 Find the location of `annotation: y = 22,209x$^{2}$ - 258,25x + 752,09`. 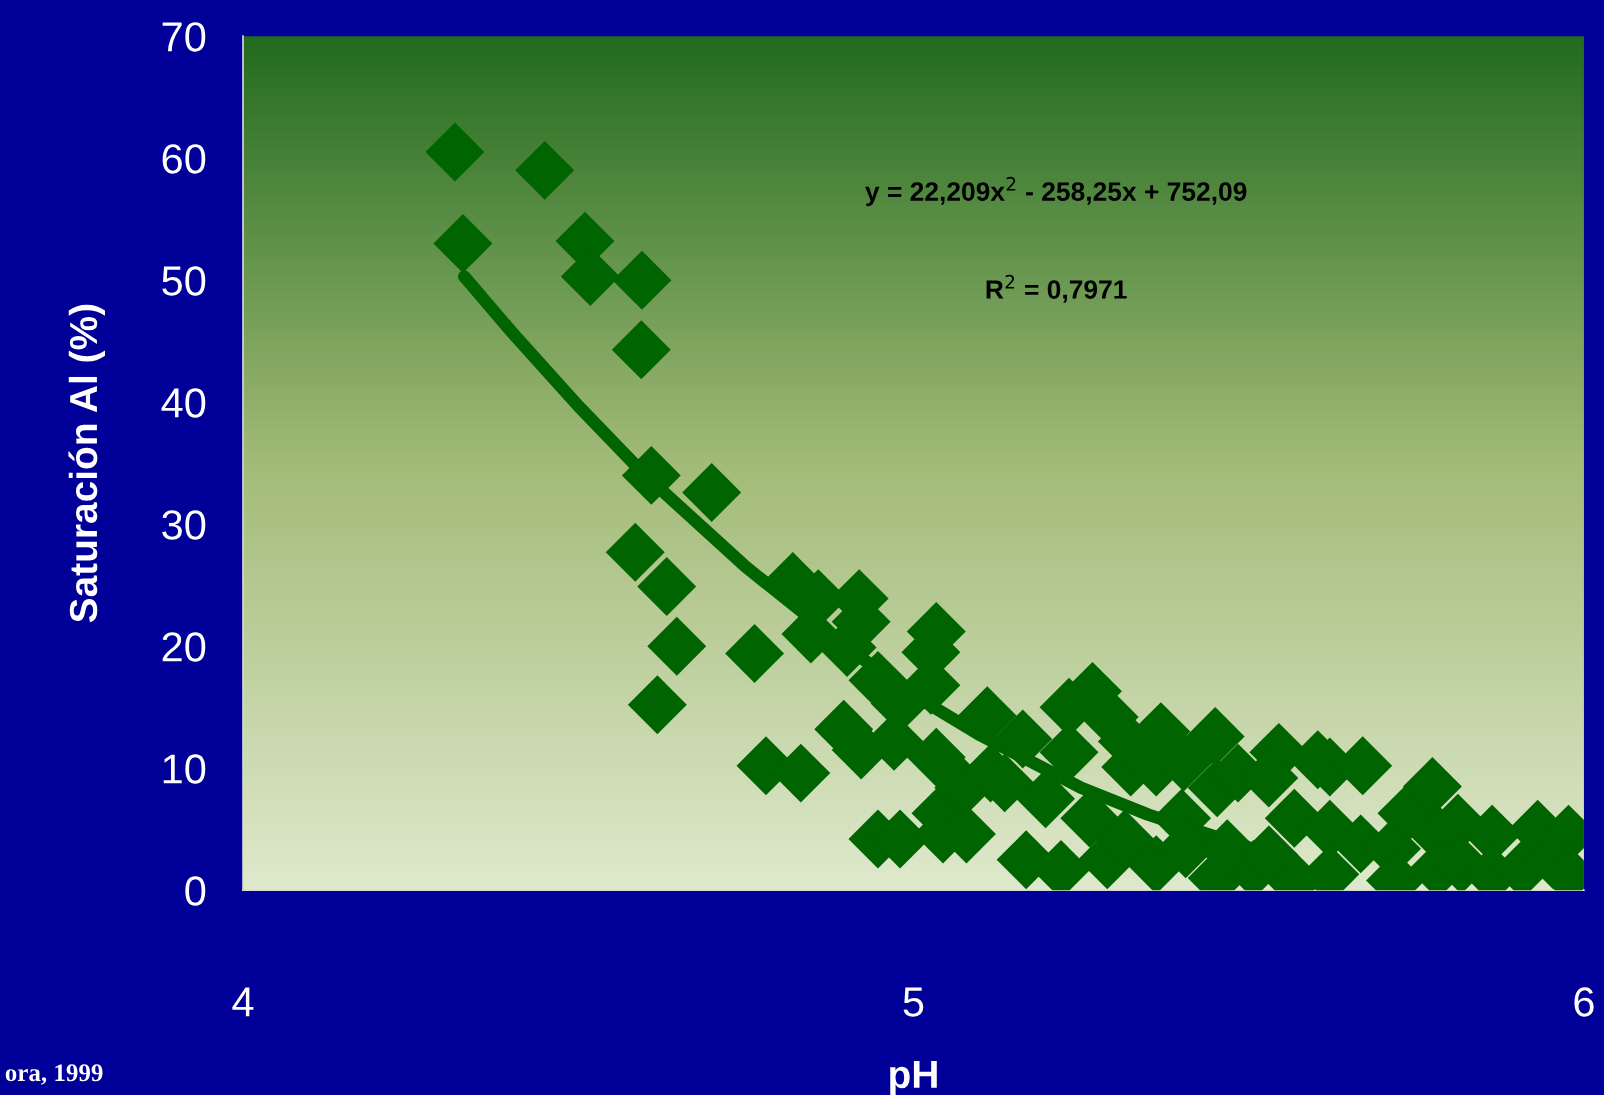

annotation: y = 22,209x$^{2}$ - 258,25x + 752,09 is located at coordinates (1056, 191).